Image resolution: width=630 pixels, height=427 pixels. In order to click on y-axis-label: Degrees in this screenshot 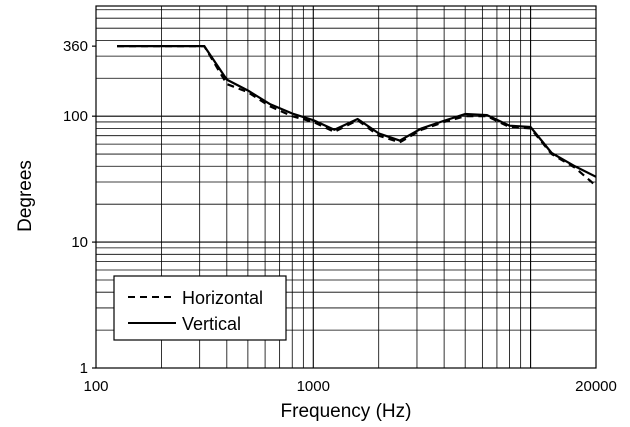, I will do `click(25, 196)`.